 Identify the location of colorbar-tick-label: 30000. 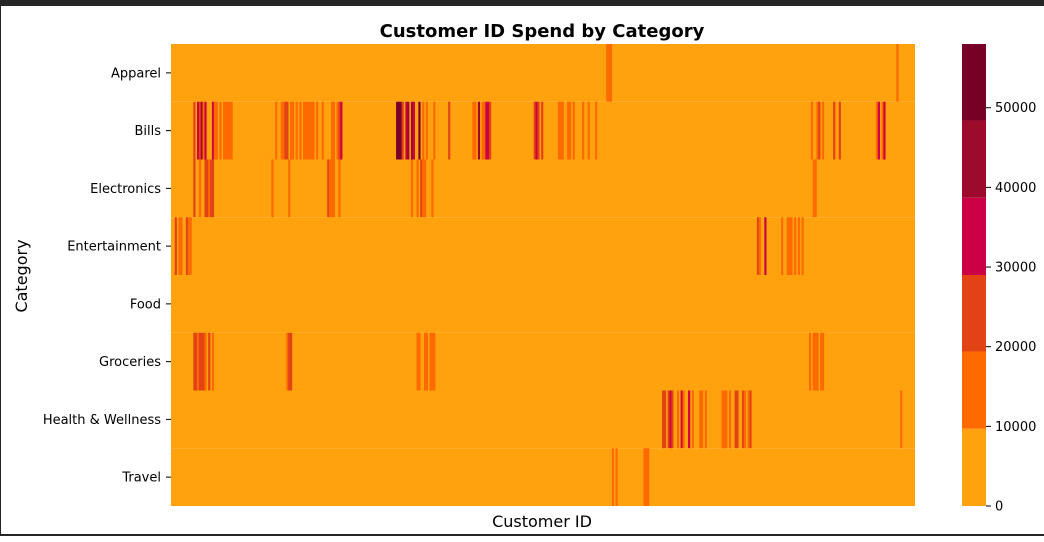
(1015, 268).